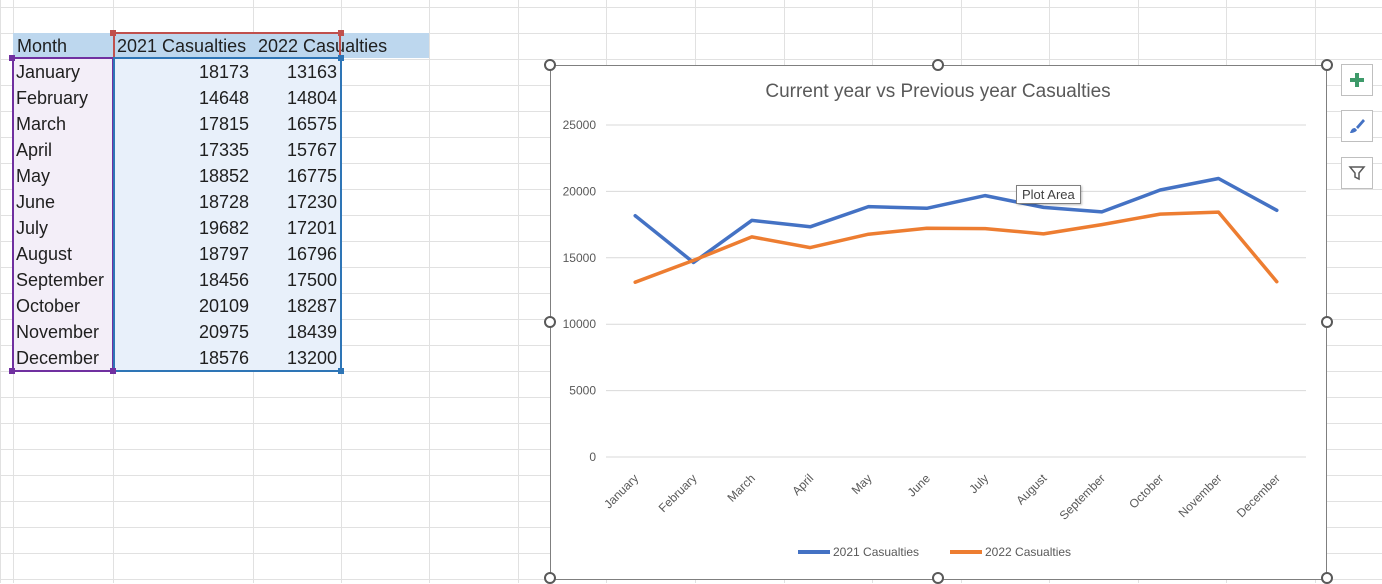 This screenshot has width=1382, height=584. Describe the element at coordinates (1028, 552) in the screenshot. I see `legend-label: 2022 Casualties` at that location.